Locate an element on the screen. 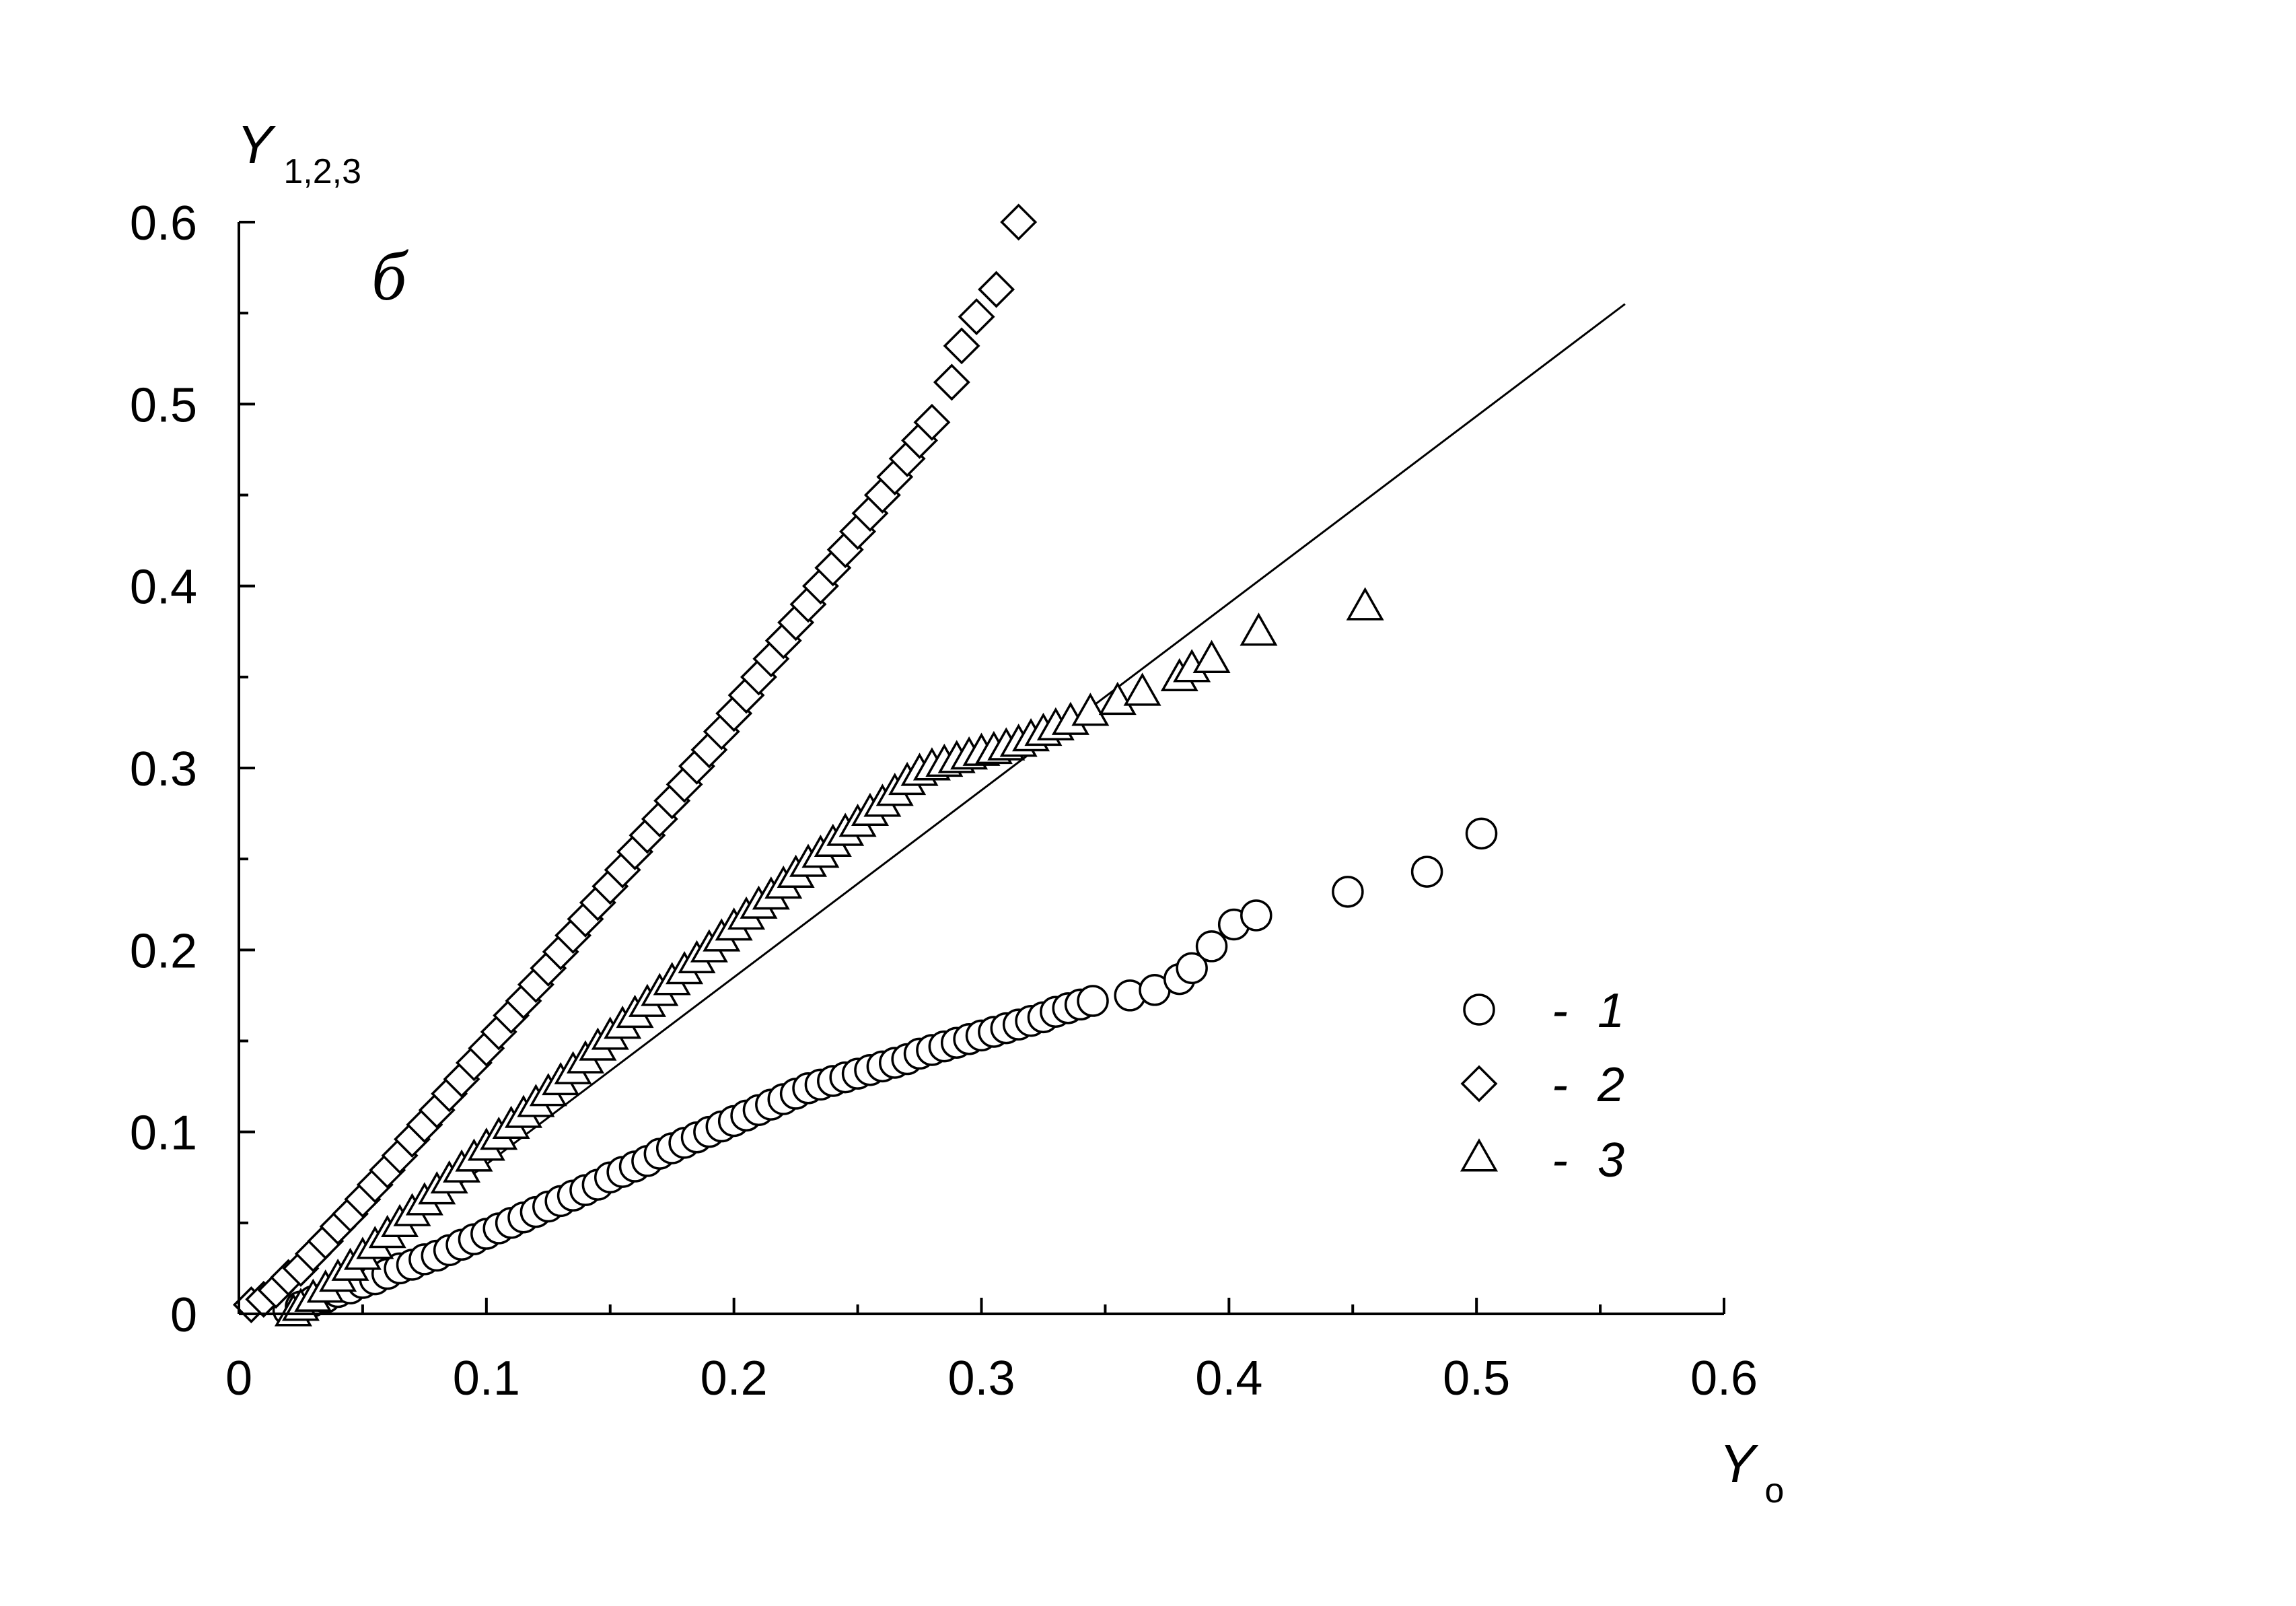 The width and height of the screenshot is (2296, 1606). y-tick-label: 0.3 is located at coordinates (163, 769).